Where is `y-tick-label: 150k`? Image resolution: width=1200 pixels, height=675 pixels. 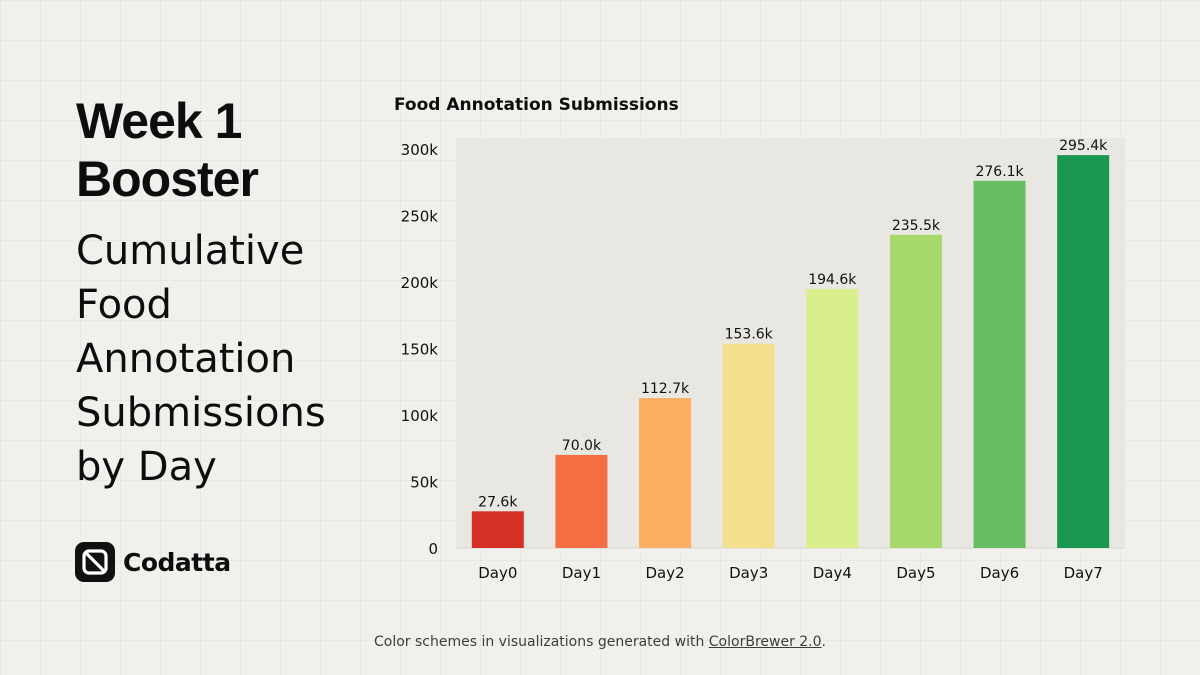
y-tick-label: 150k is located at coordinates (420, 350).